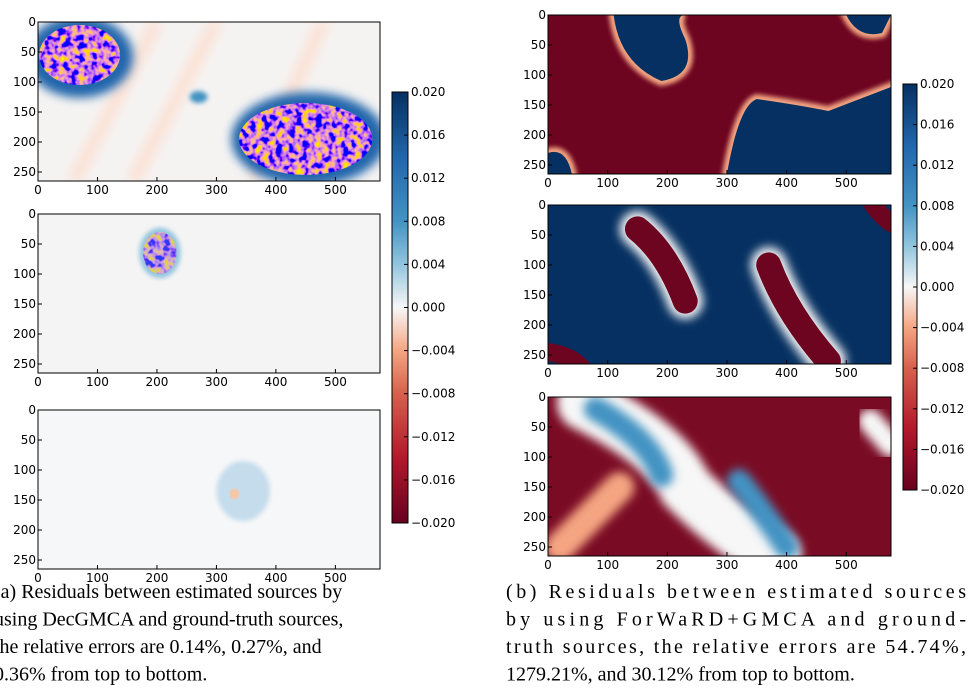 This screenshot has width=973, height=697. What do you see at coordinates (680, 675) in the screenshot?
I see `caption-line: 1279.21%, and 30.12% from top to bottom.` at bounding box center [680, 675].